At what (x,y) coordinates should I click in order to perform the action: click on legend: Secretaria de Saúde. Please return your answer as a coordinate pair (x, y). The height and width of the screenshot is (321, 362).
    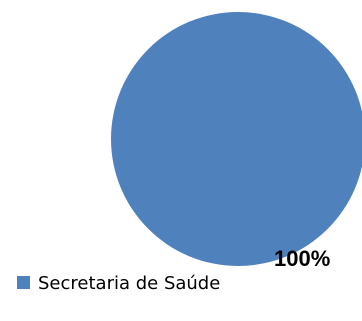
    Looking at the image, I should click on (118, 283).